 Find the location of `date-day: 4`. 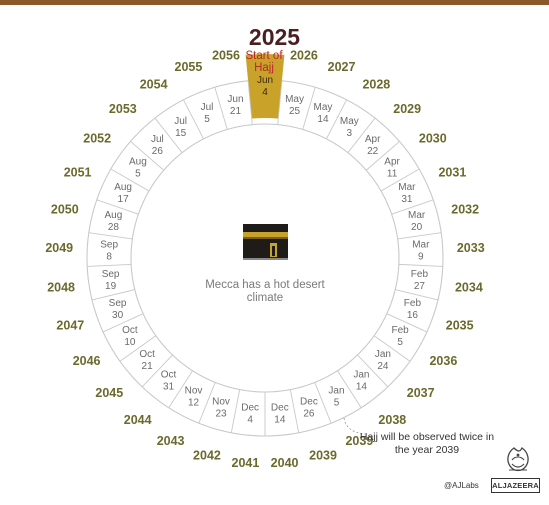

date-day: 4 is located at coordinates (250, 419).